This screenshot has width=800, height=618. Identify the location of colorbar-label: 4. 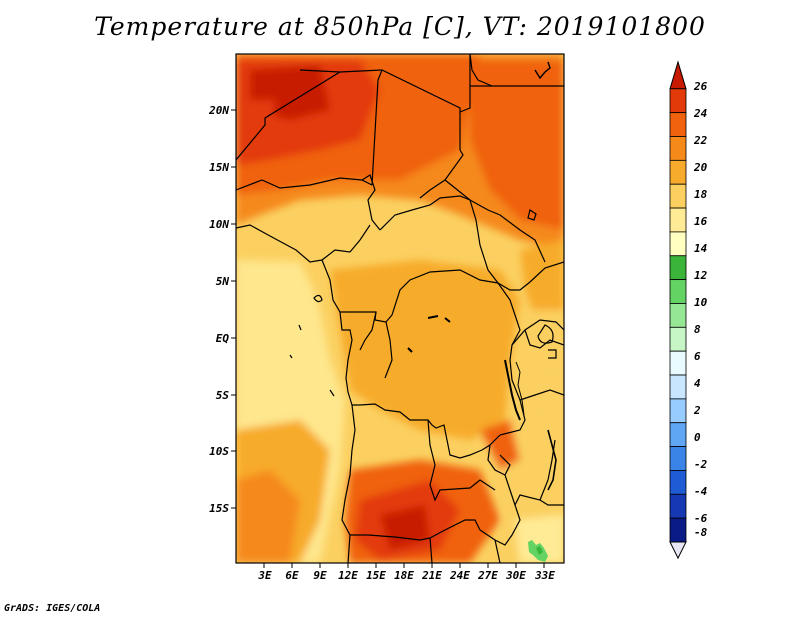
(697, 383).